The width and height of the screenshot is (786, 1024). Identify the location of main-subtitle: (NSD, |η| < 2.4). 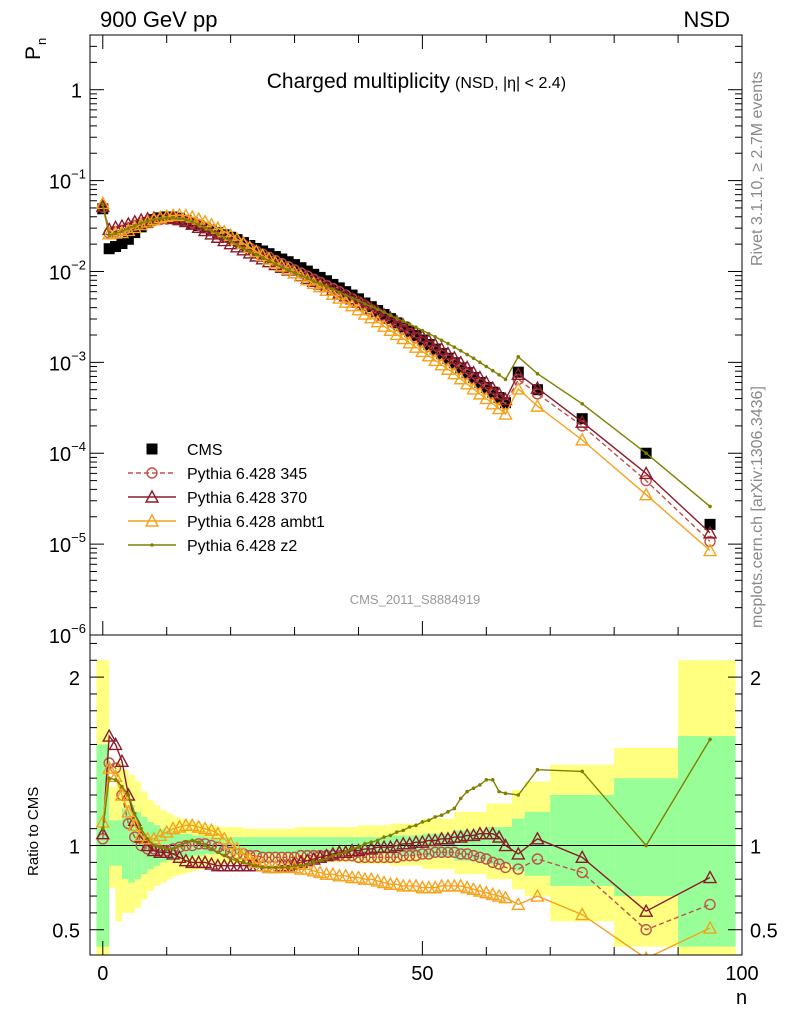
(510, 83).